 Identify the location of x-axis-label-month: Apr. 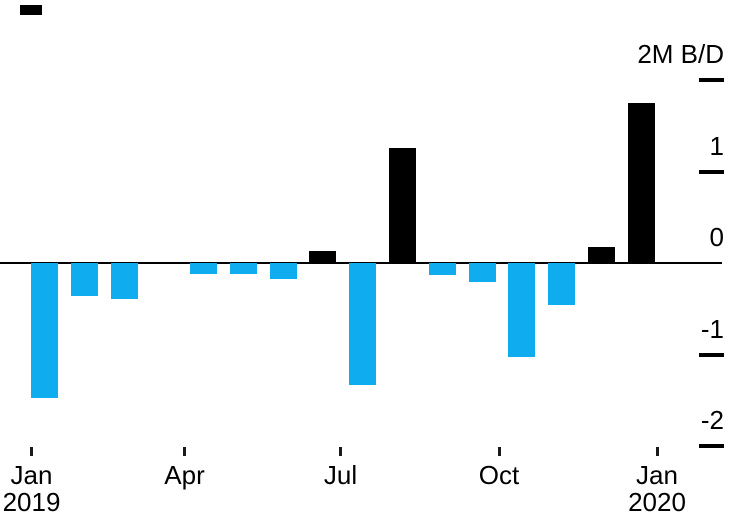
(184, 475).